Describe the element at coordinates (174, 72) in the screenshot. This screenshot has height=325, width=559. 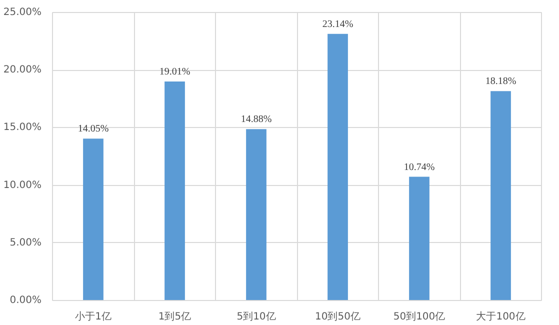
I see `data-label: 19.01%` at that location.